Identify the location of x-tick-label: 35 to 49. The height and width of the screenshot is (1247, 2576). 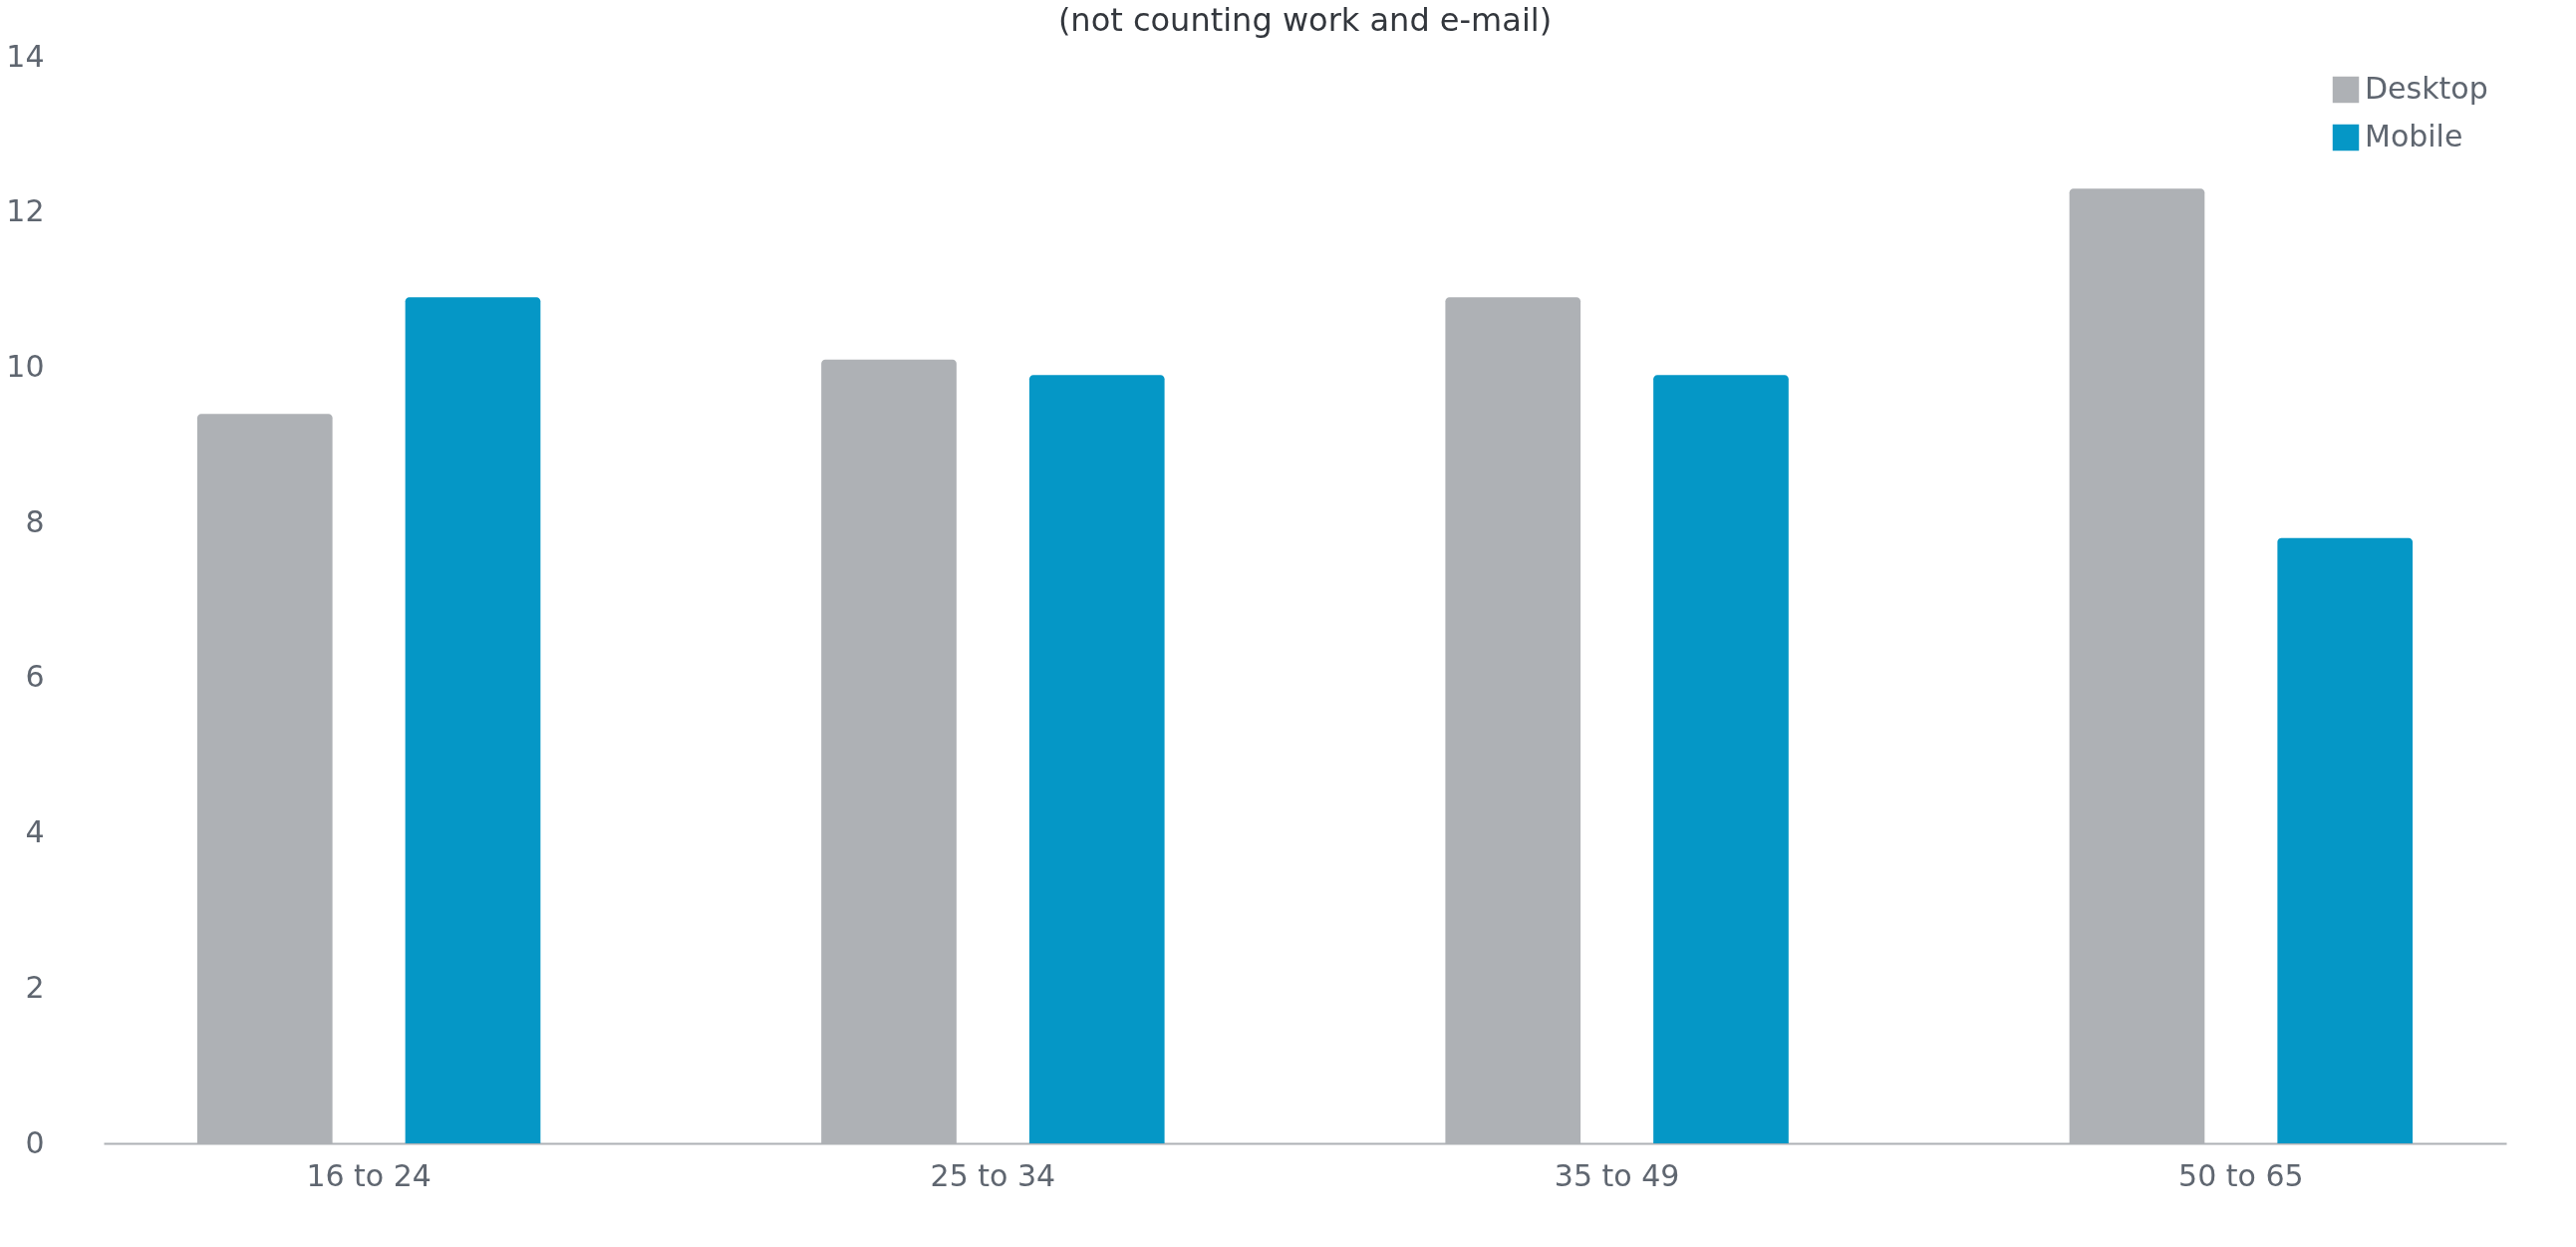
(1617, 1175).